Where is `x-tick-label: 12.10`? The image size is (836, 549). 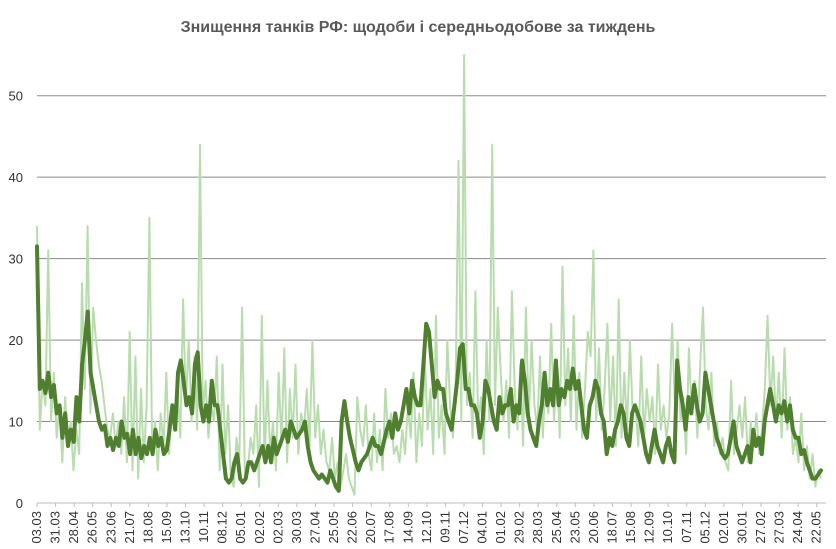
x-tick-label: 12.10 is located at coordinates (426, 527).